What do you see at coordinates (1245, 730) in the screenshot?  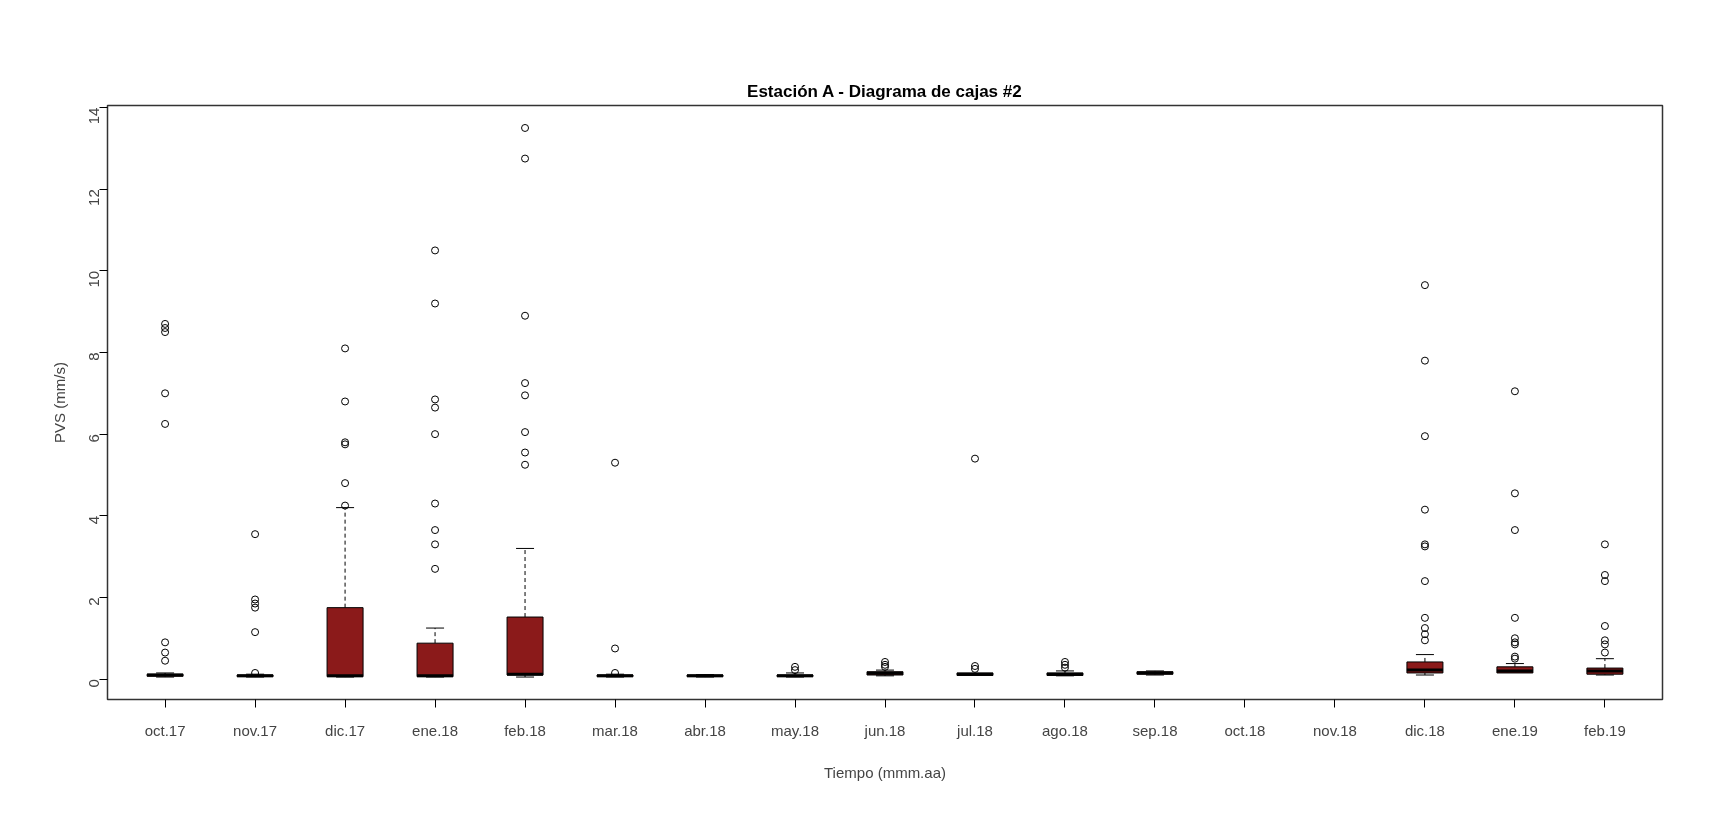 I see `x-tick-label: oct.18` at bounding box center [1245, 730].